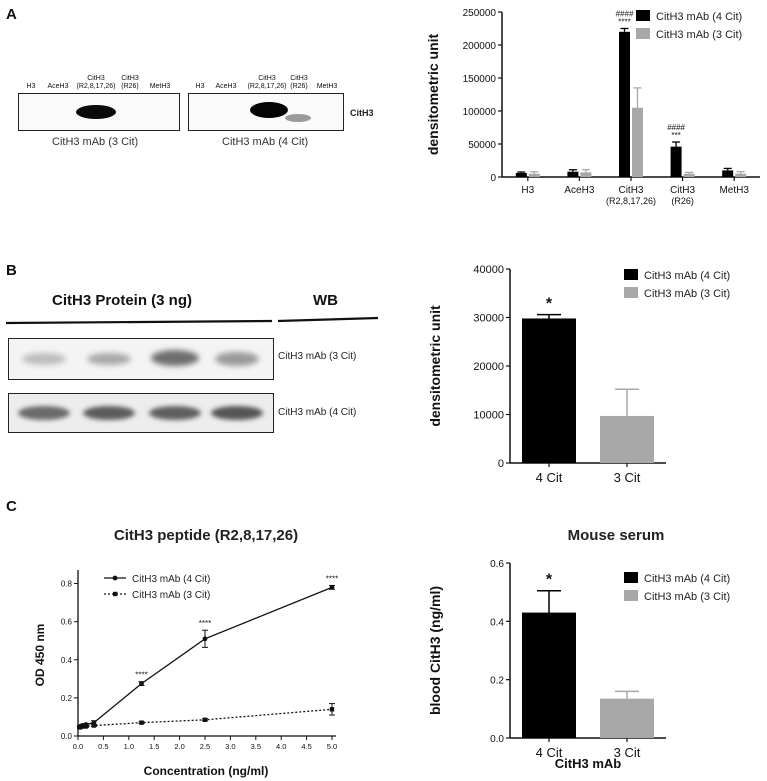  What do you see at coordinates (115, 578) in the screenshot?
I see `legend-marker` at bounding box center [115, 578].